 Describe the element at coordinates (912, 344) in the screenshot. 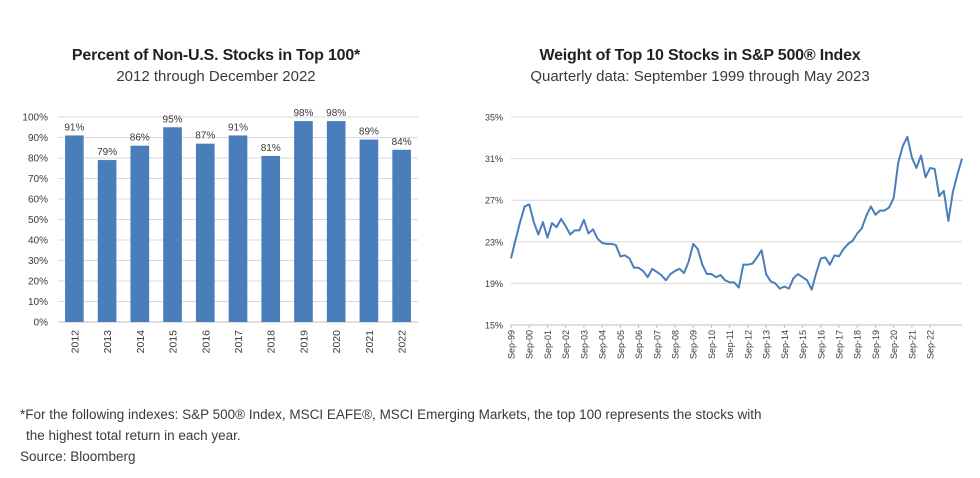

I see `x-tick-label: Sep-21` at that location.